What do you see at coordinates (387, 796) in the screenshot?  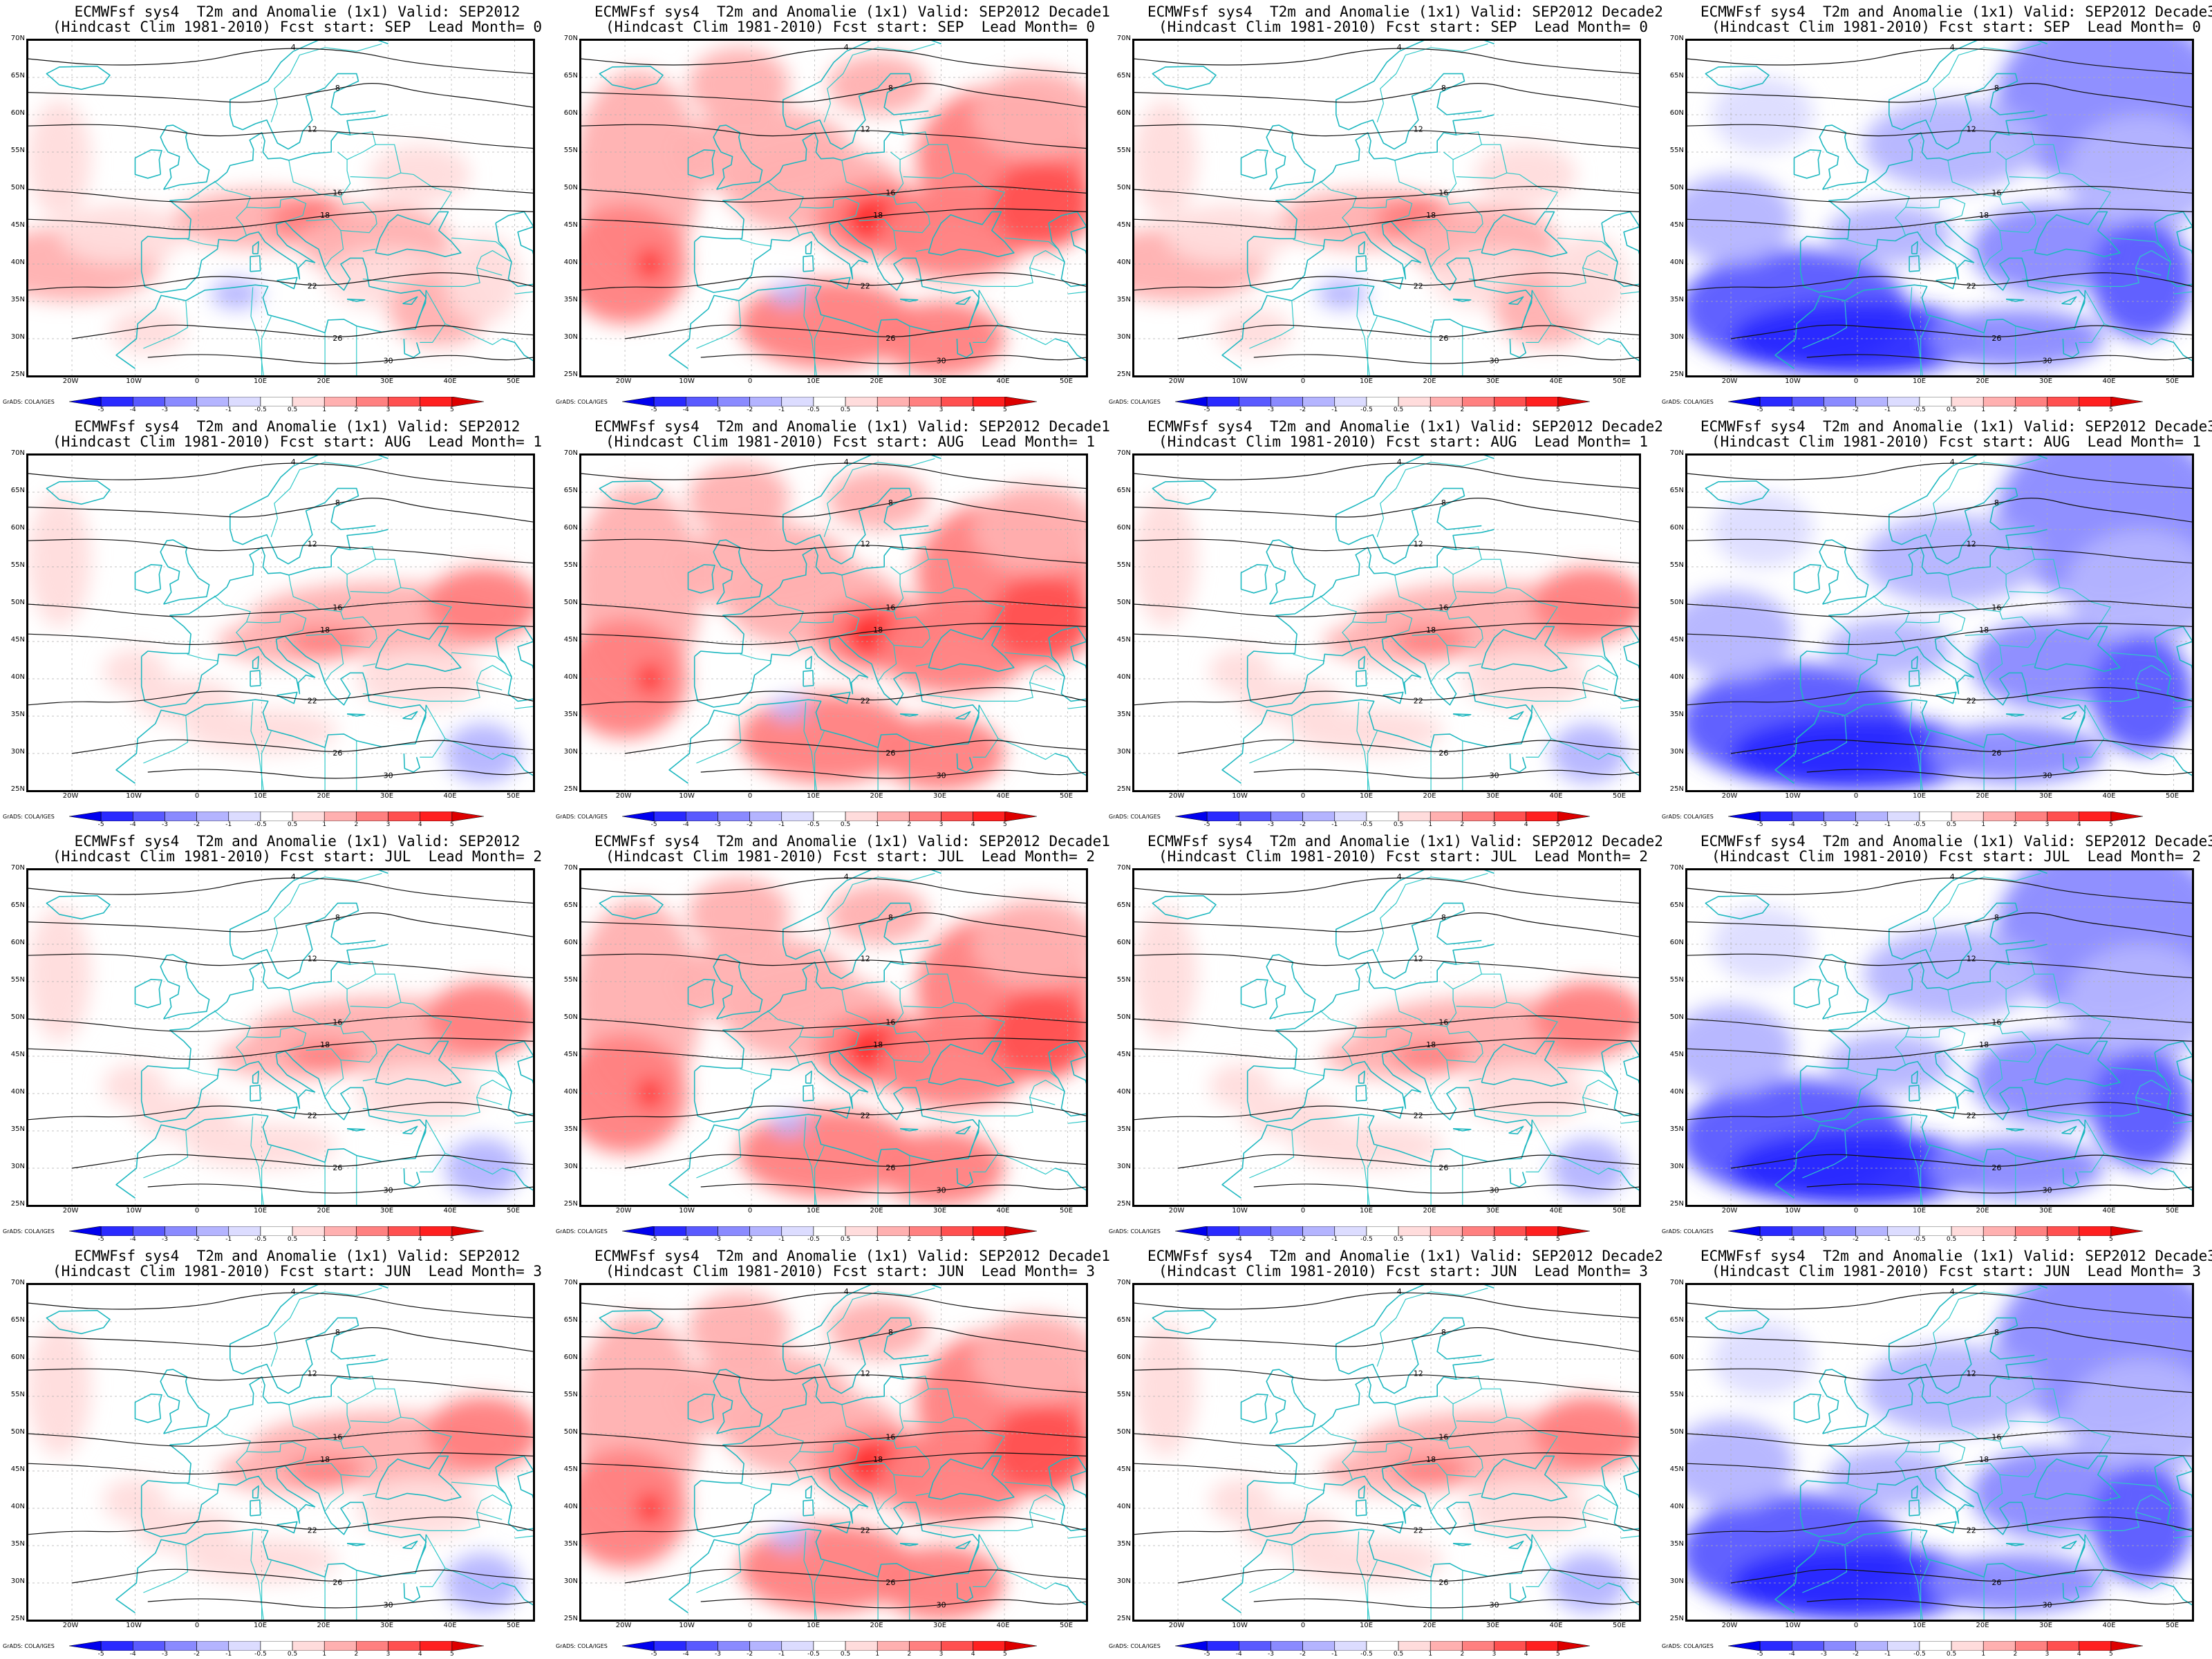 I see `lon-tick-label: 30E` at bounding box center [387, 796].